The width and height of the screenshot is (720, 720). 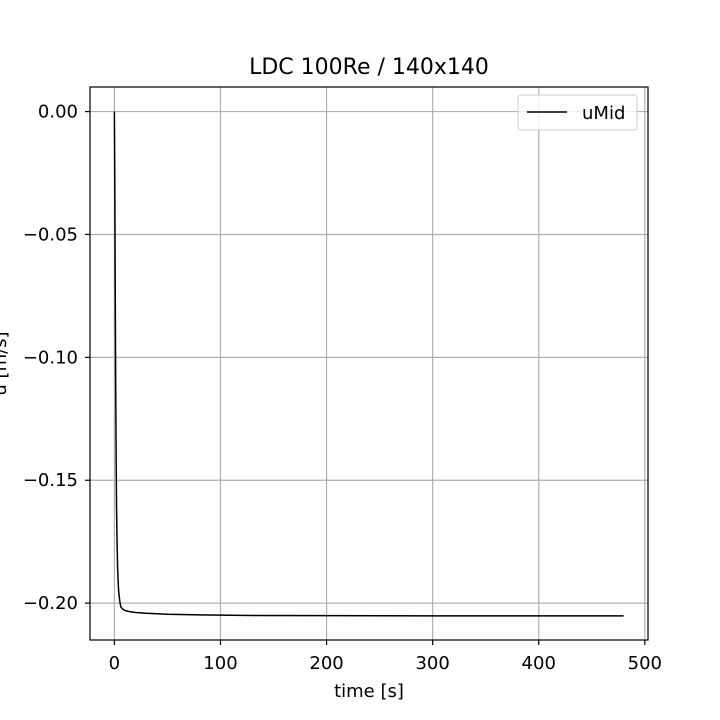 What do you see at coordinates (5, 363) in the screenshot?
I see `y-axis-label: u [m/s]` at bounding box center [5, 363].